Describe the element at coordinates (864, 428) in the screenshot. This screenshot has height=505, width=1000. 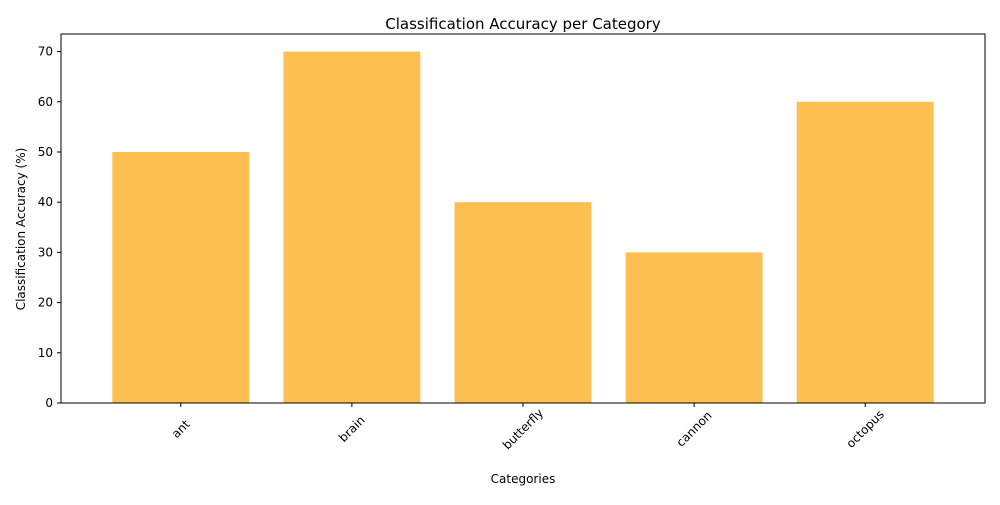
I see `x-tick-label: octopus` at that location.